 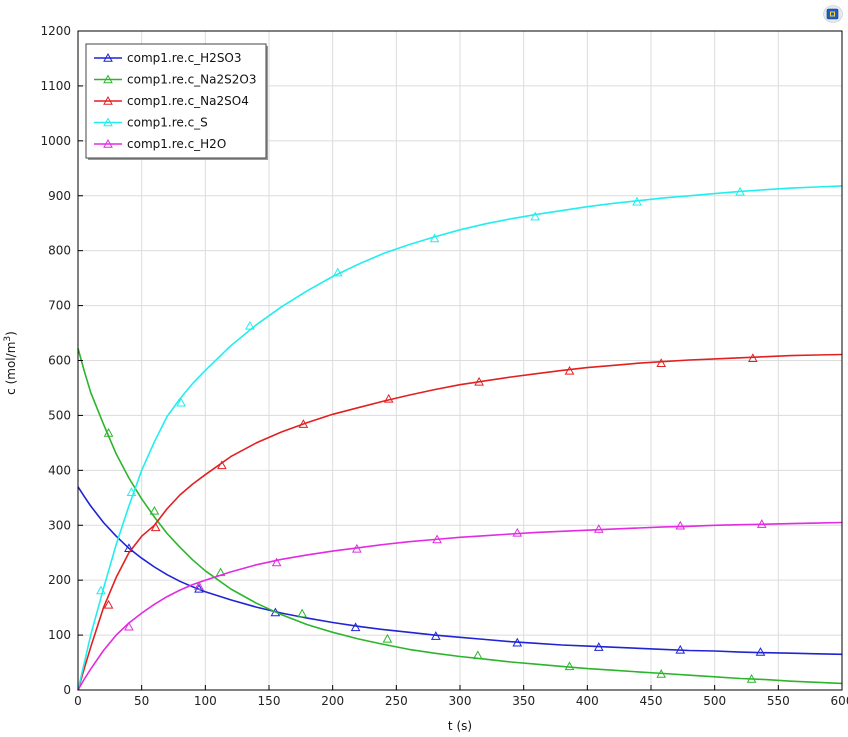 I want to click on x-tick-label: 100, so click(x=205, y=701).